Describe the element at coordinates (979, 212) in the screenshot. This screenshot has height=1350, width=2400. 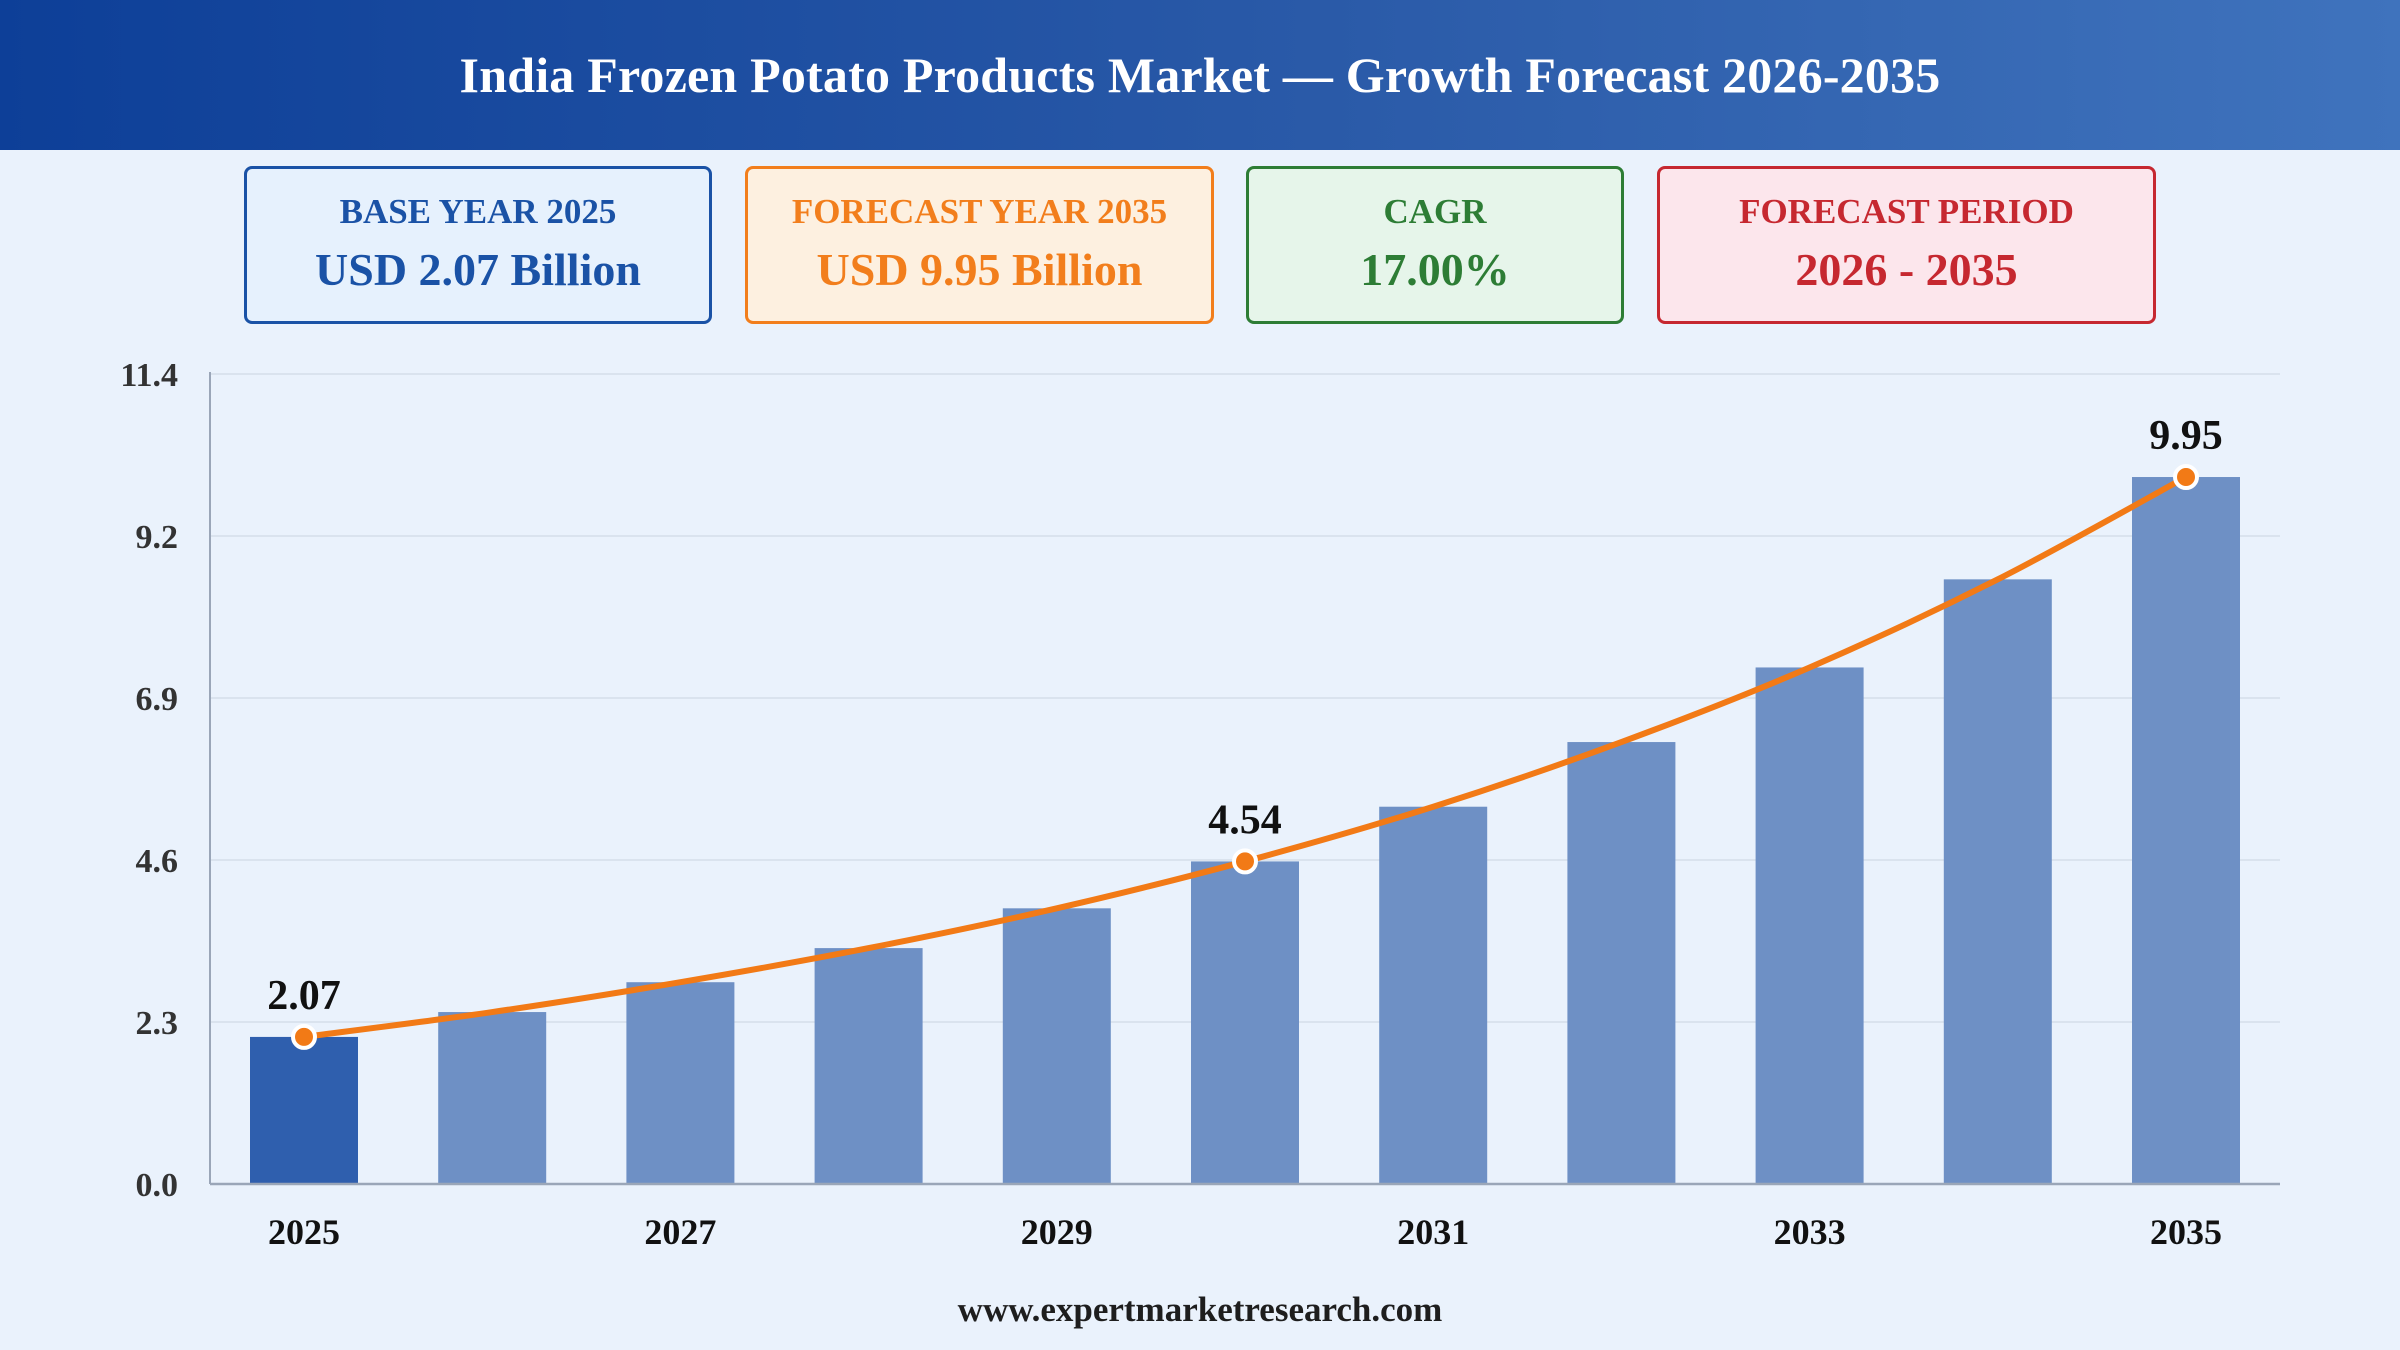
I see `forecast-year-label: FORECAST YEAR 2035` at that location.